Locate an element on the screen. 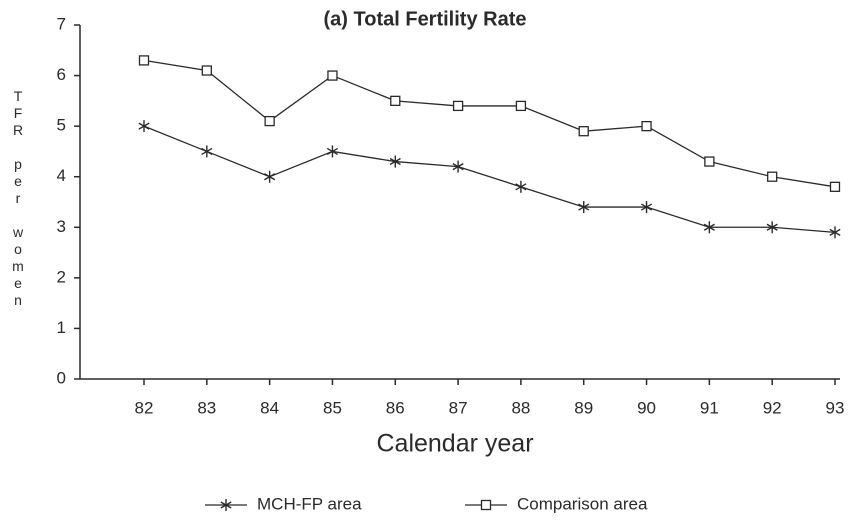 This screenshot has width=852, height=520. x-tick-label: 86 is located at coordinates (395, 407).